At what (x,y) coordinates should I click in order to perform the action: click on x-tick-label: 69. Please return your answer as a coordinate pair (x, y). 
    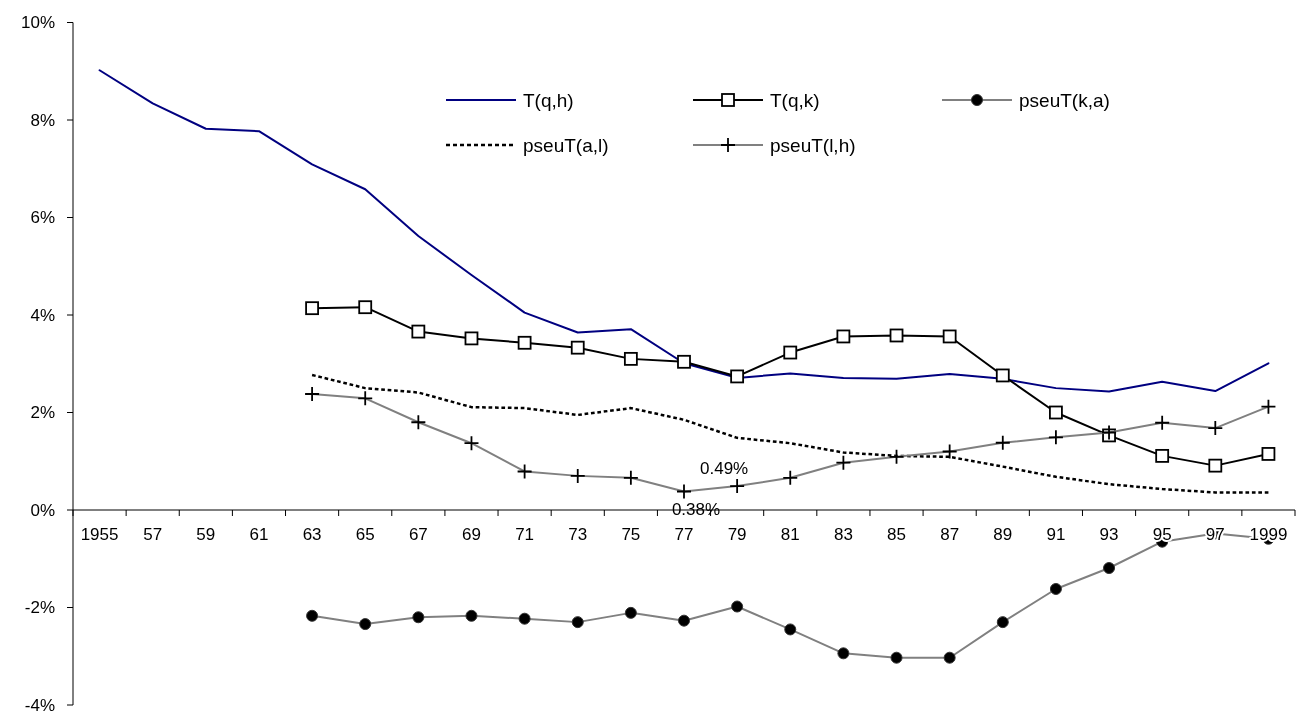
    Looking at the image, I should click on (471, 534).